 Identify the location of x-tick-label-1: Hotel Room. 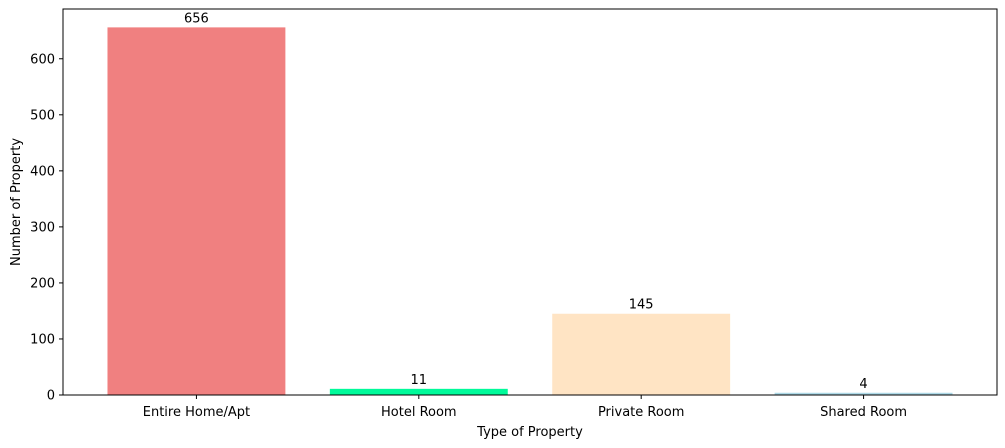
(419, 412).